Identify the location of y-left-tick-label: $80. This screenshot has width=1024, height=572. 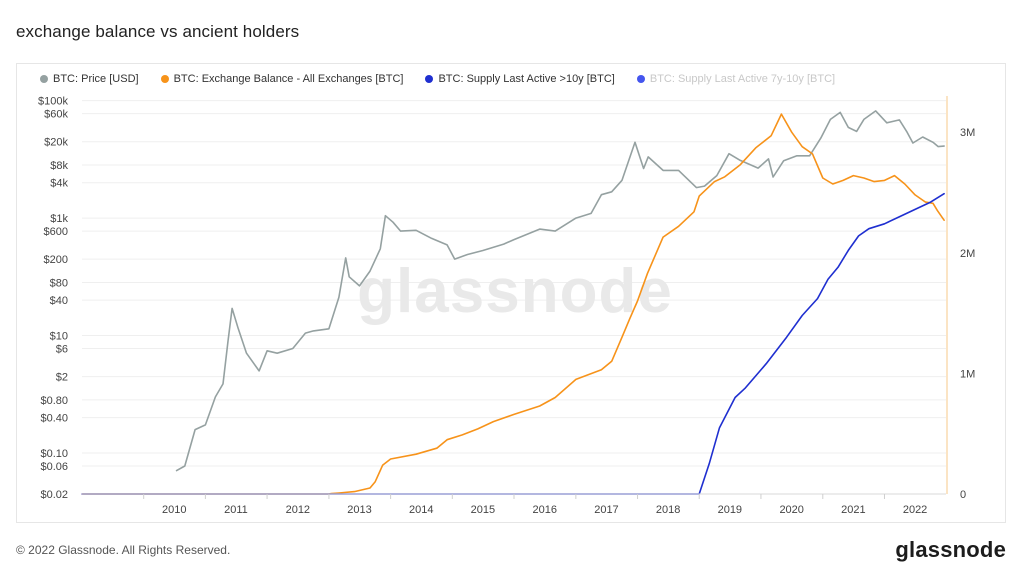
(59, 283).